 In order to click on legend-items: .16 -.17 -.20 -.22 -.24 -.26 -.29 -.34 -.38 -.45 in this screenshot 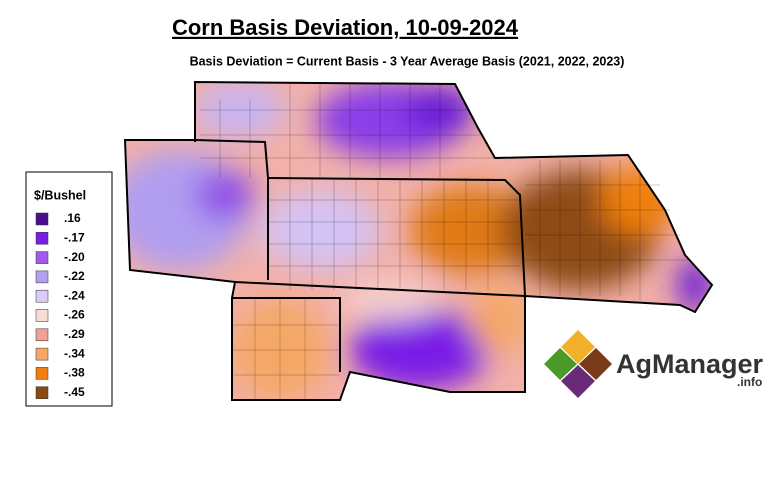, I will do `click(60, 305)`.